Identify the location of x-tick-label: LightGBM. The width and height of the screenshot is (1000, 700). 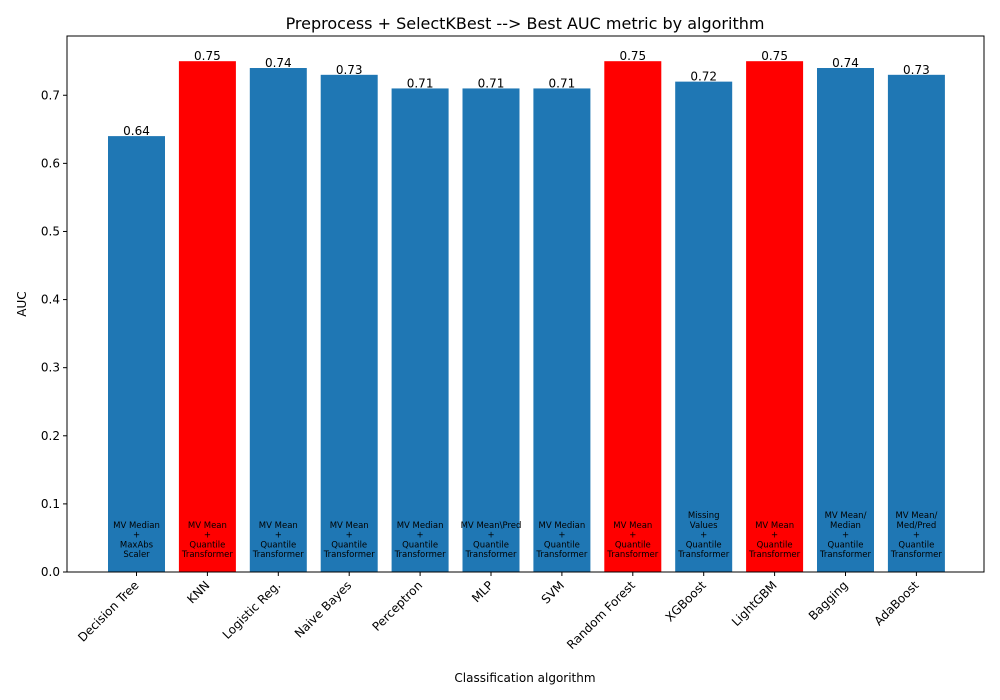
(754, 603).